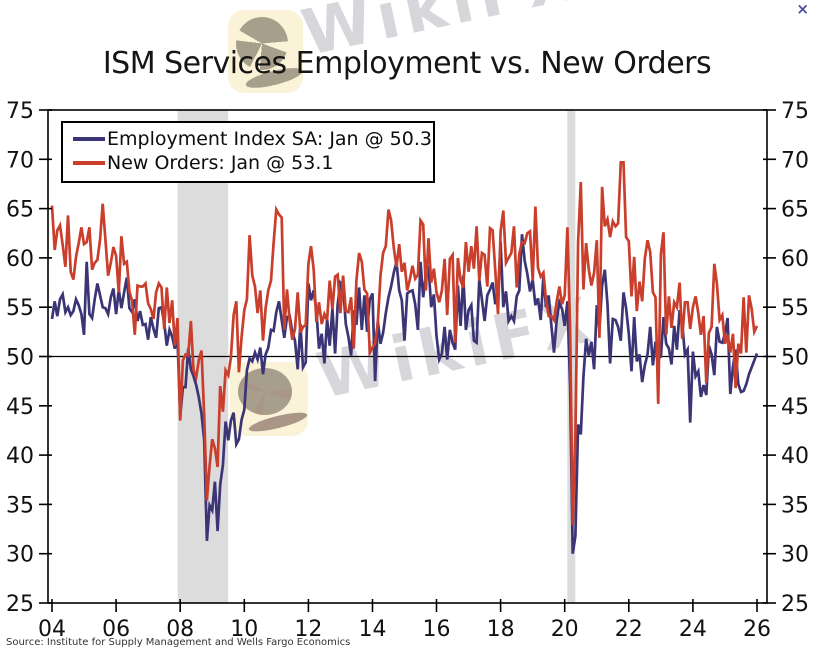 This screenshot has width=814, height=657. What do you see at coordinates (244, 629) in the screenshot?
I see `x-axis-tick-label: 10` at bounding box center [244, 629].